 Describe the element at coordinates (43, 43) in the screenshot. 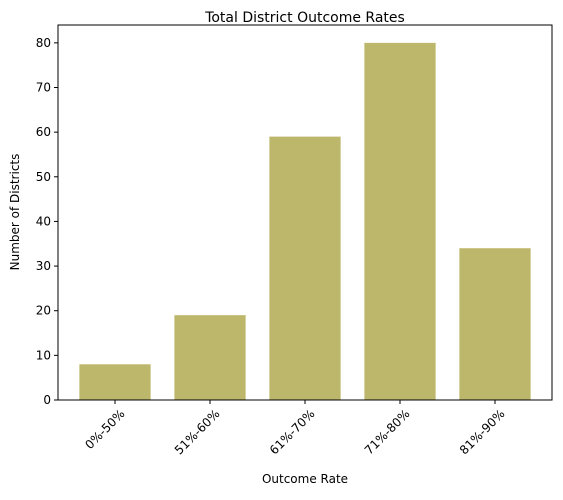

I see `y-tick-label: 80` at that location.